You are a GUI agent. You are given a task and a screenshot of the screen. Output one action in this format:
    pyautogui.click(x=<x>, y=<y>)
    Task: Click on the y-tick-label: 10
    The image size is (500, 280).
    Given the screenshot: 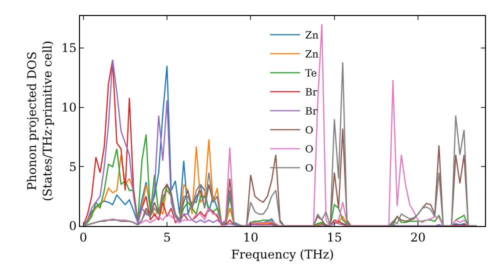 What is the action you would take?
    pyautogui.click(x=69, y=107)
    